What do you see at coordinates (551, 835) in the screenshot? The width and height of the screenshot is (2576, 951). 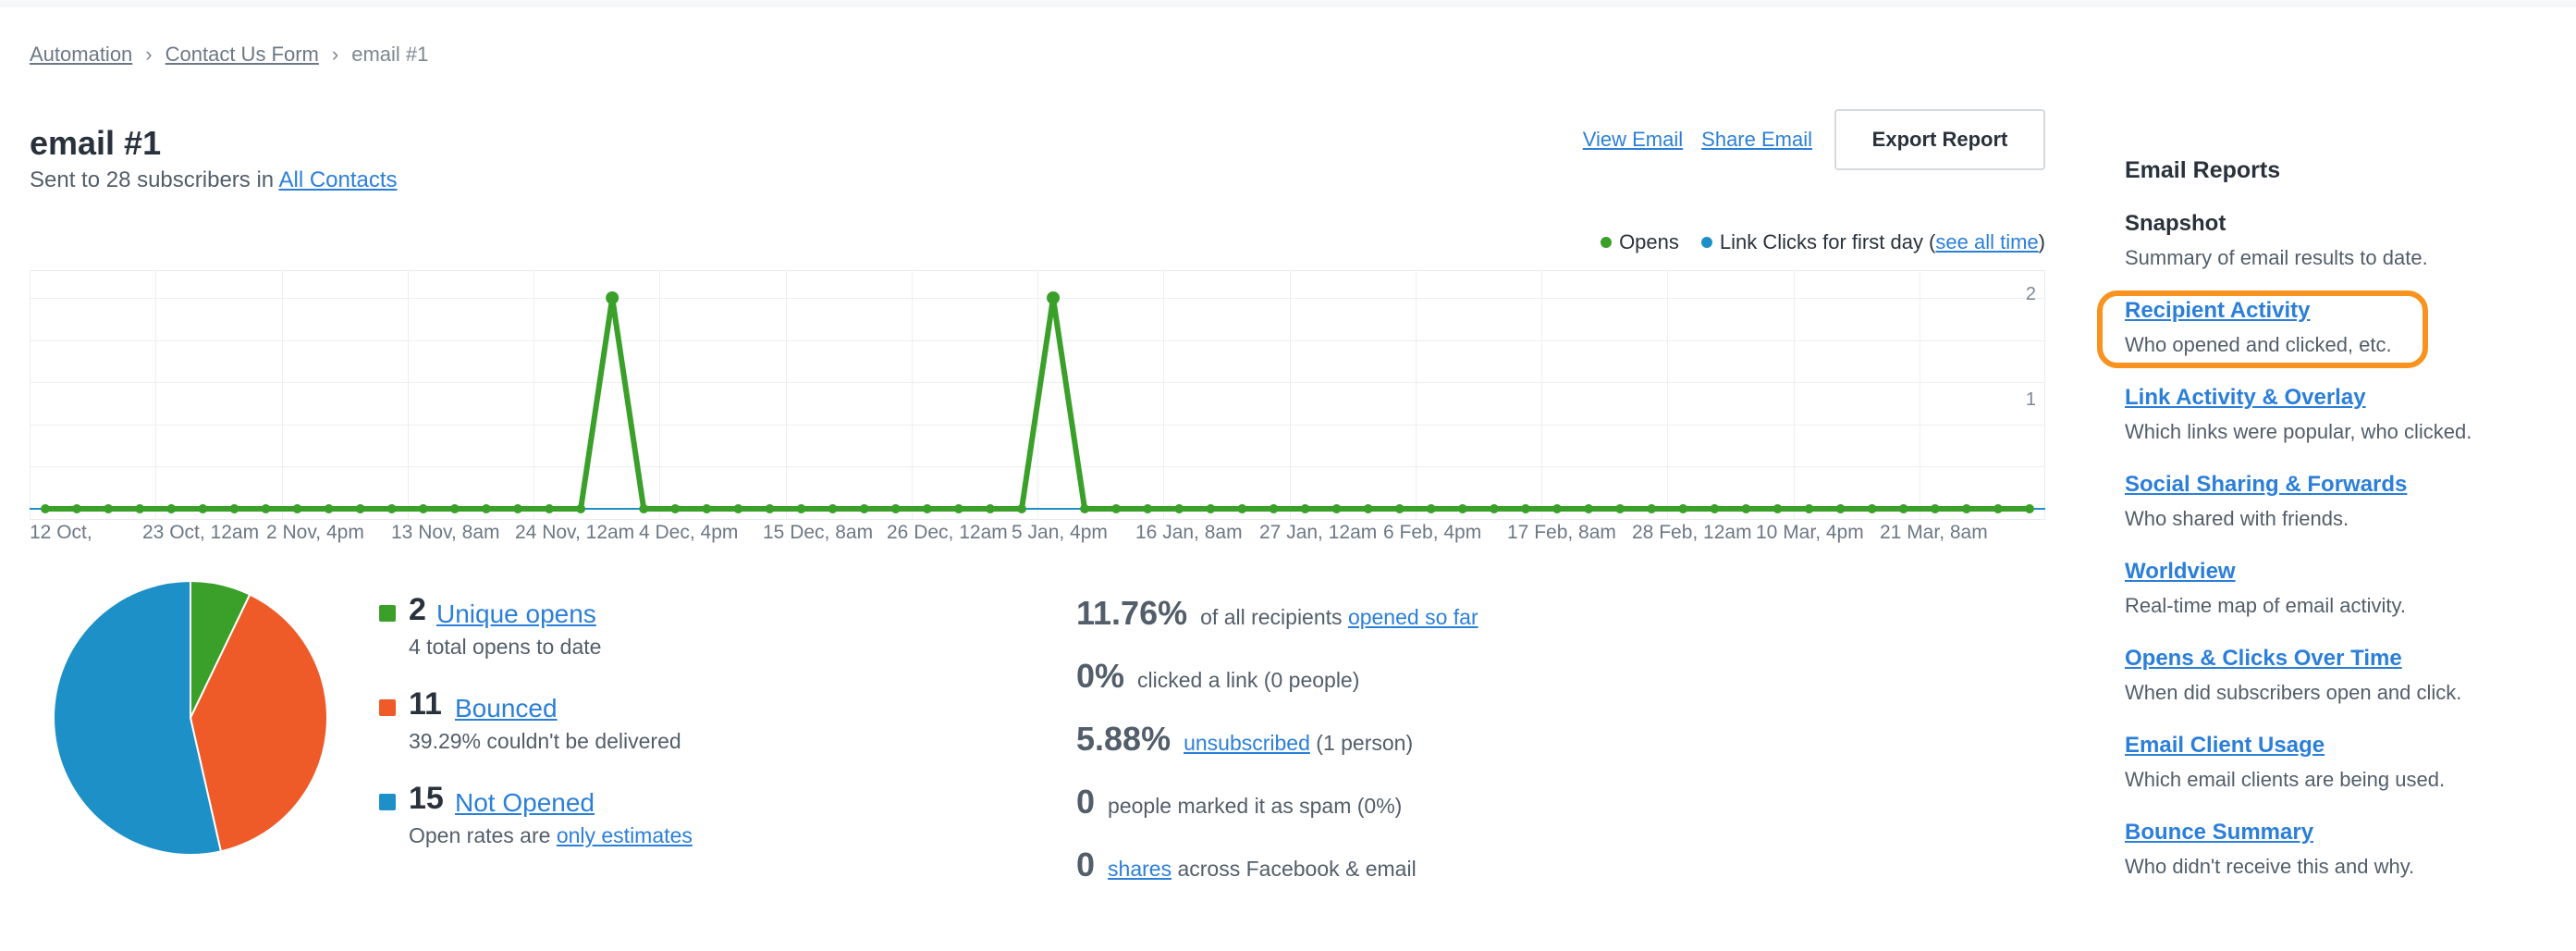 I see `stat-desc: Open rates are only estimates` at bounding box center [551, 835].